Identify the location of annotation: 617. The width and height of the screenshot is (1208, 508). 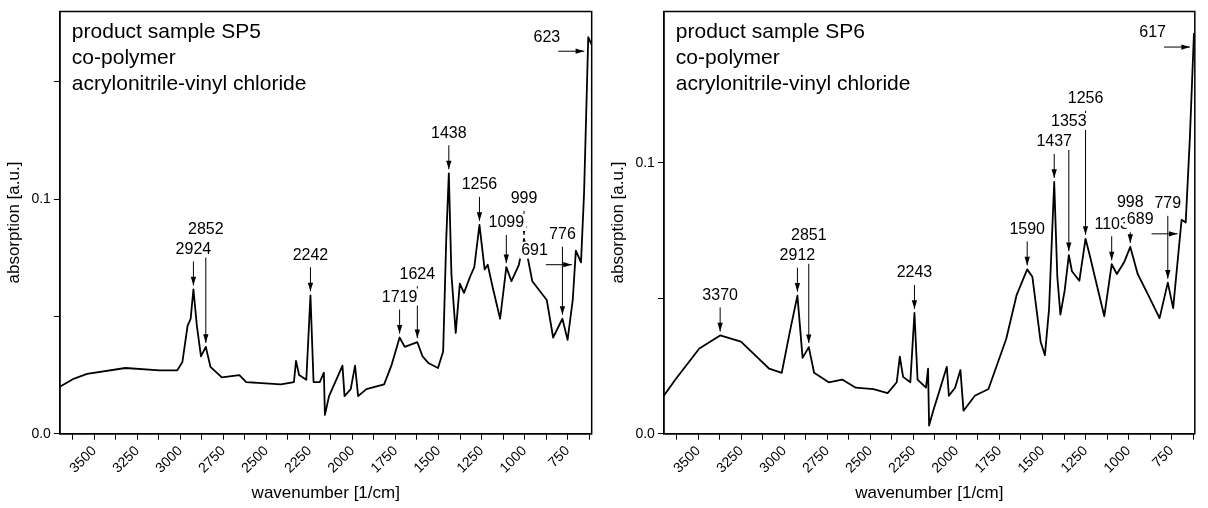
(1153, 32).